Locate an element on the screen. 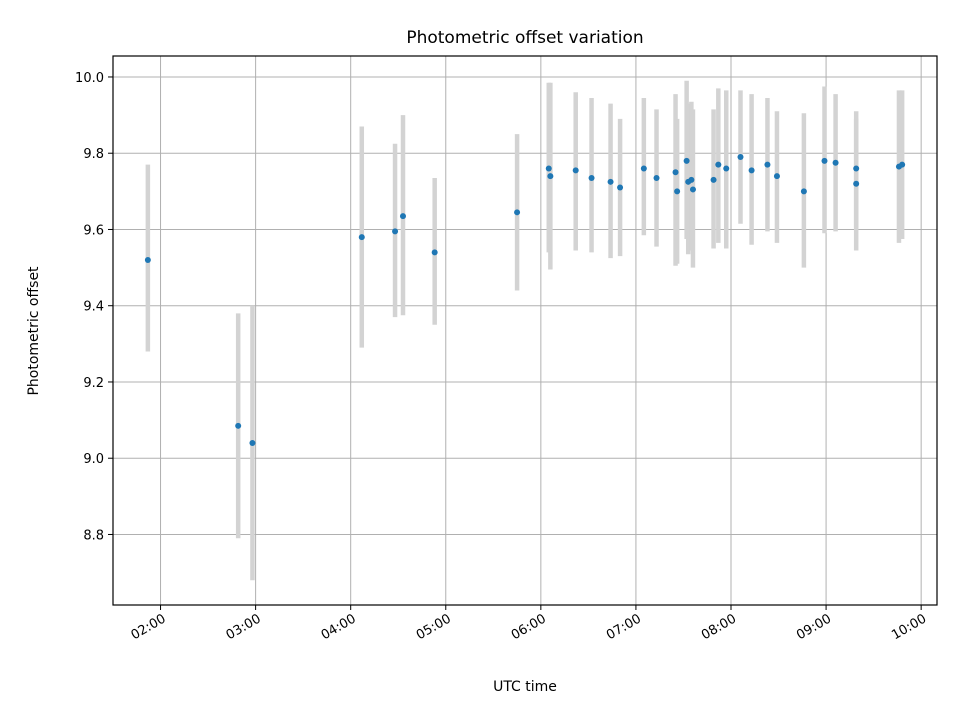 This screenshot has width=960, height=720. y-axis-label: Photometric offset is located at coordinates (34, 331).